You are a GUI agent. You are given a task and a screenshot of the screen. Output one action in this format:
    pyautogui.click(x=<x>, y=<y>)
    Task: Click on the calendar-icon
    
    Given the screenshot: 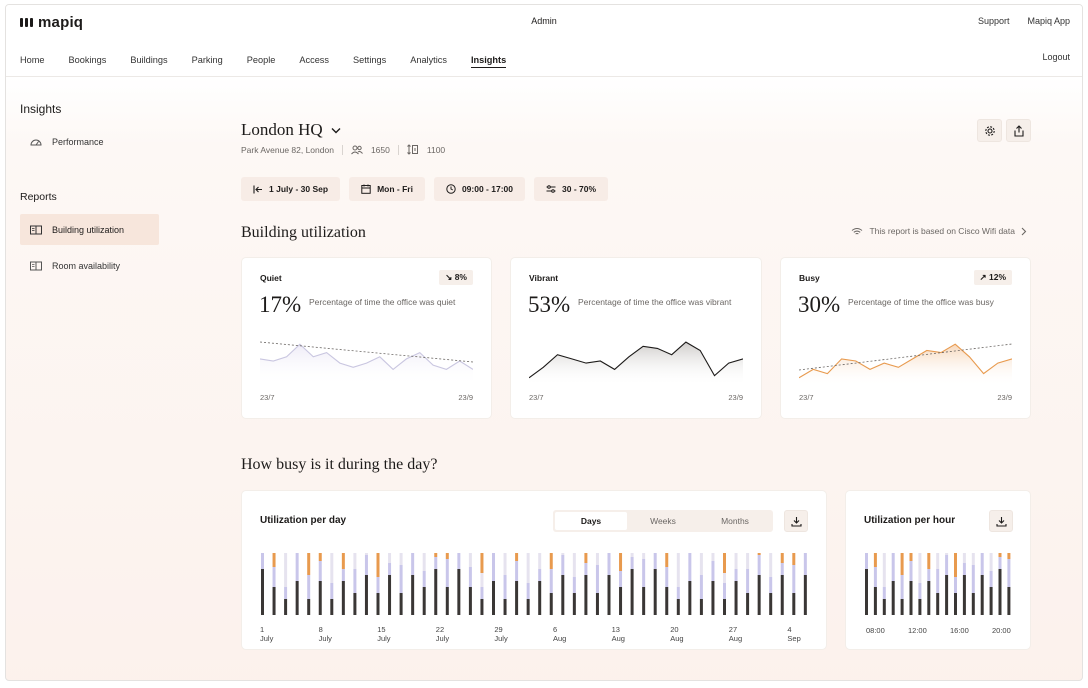 What is the action you would take?
    pyautogui.click(x=366, y=189)
    